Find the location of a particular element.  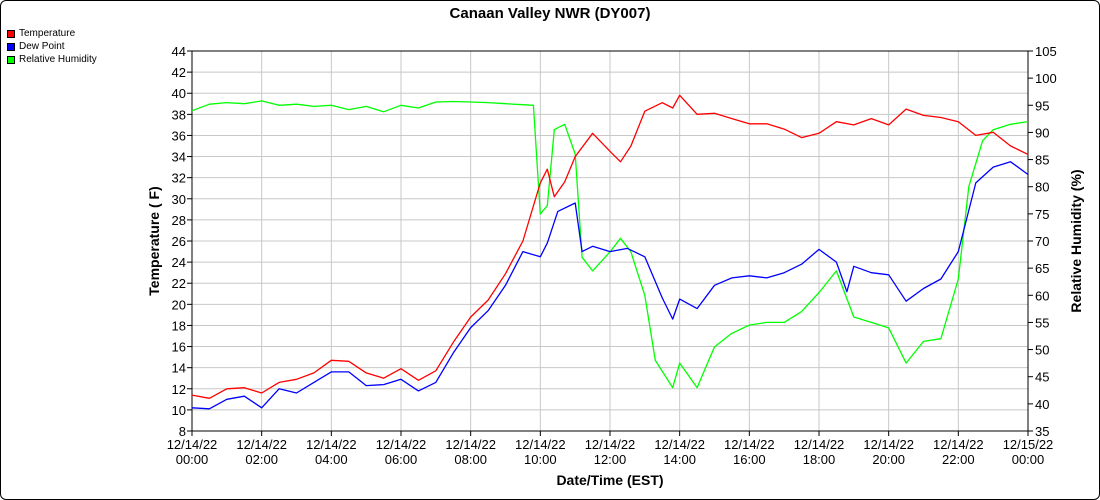

y2-tick-label: 90 is located at coordinates (1042, 132).